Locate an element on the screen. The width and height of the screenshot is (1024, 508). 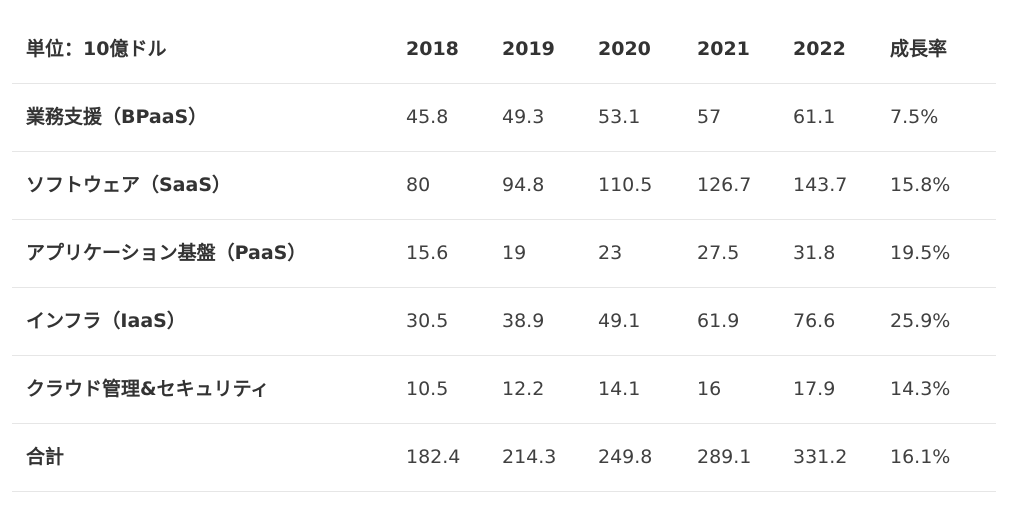
row-label: インフラ（IaaS） is located at coordinates (209, 321).